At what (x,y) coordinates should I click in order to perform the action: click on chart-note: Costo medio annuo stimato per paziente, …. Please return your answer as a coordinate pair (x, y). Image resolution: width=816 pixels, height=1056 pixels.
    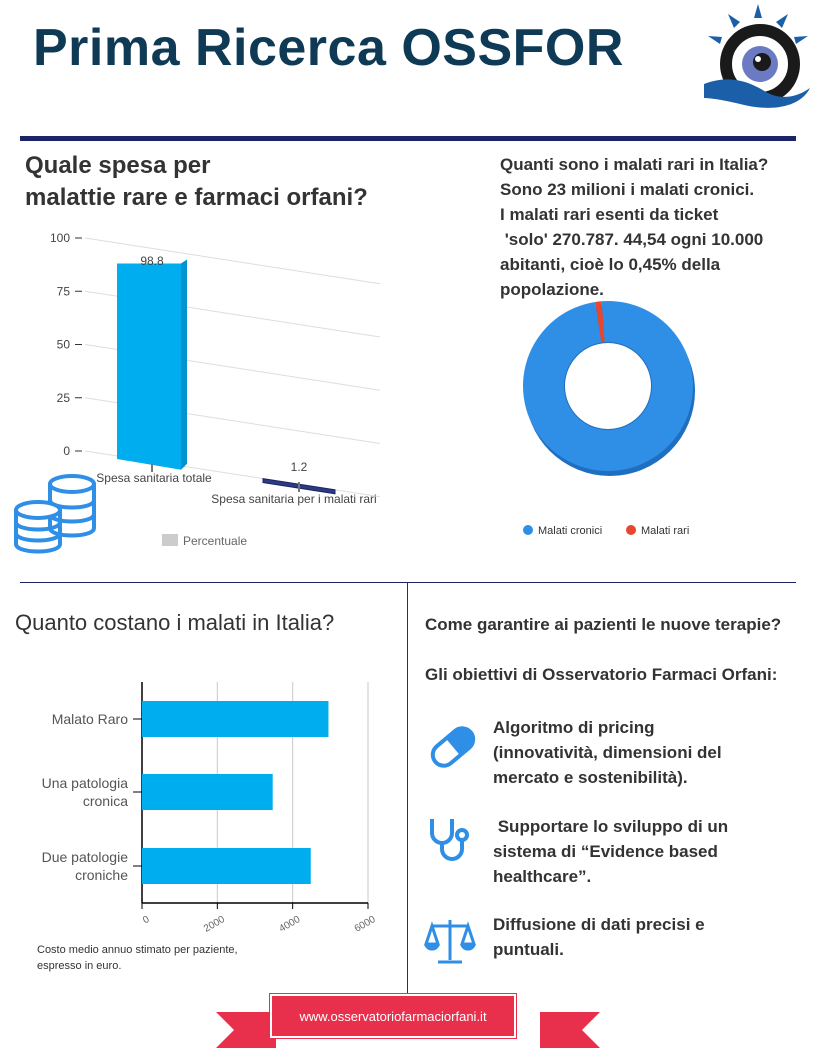
    Looking at the image, I should click on (137, 958).